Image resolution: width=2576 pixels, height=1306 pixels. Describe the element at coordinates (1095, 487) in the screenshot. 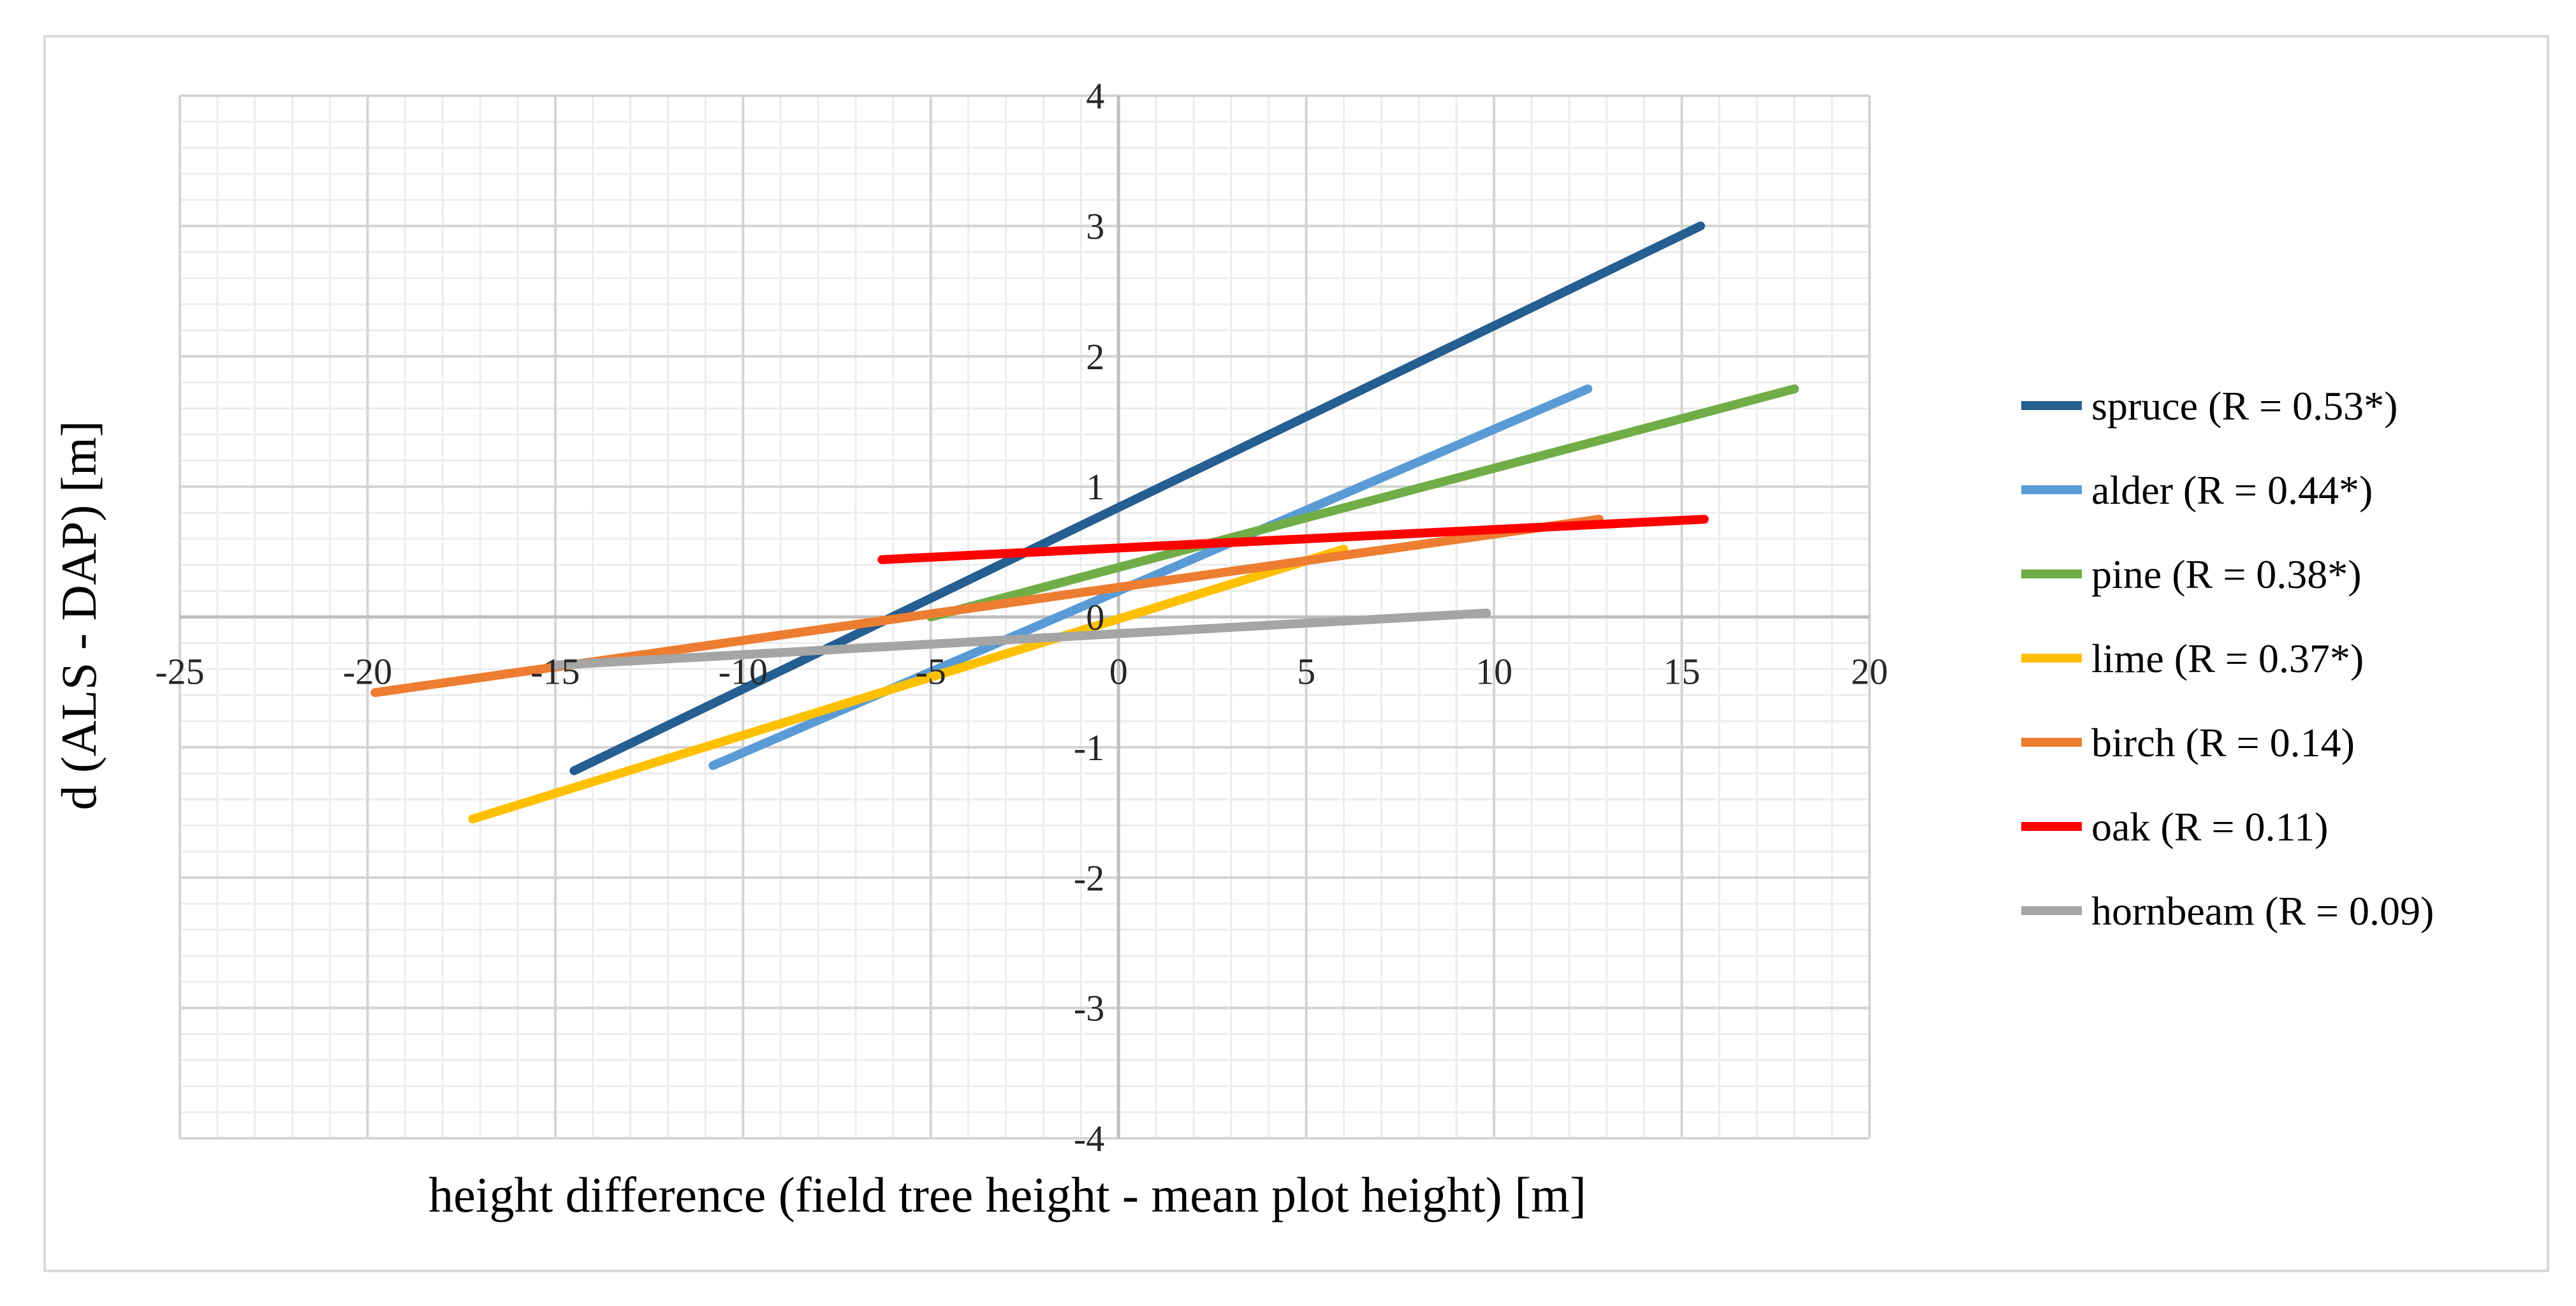

I see `y-tick-label: 1` at that location.